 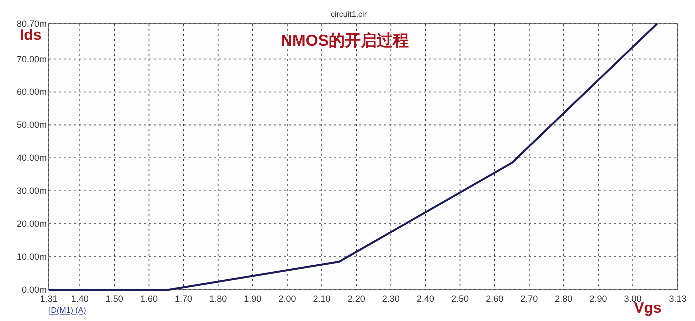 What do you see at coordinates (31, 158) in the screenshot?
I see `y-tick-label: 40.00m` at bounding box center [31, 158].